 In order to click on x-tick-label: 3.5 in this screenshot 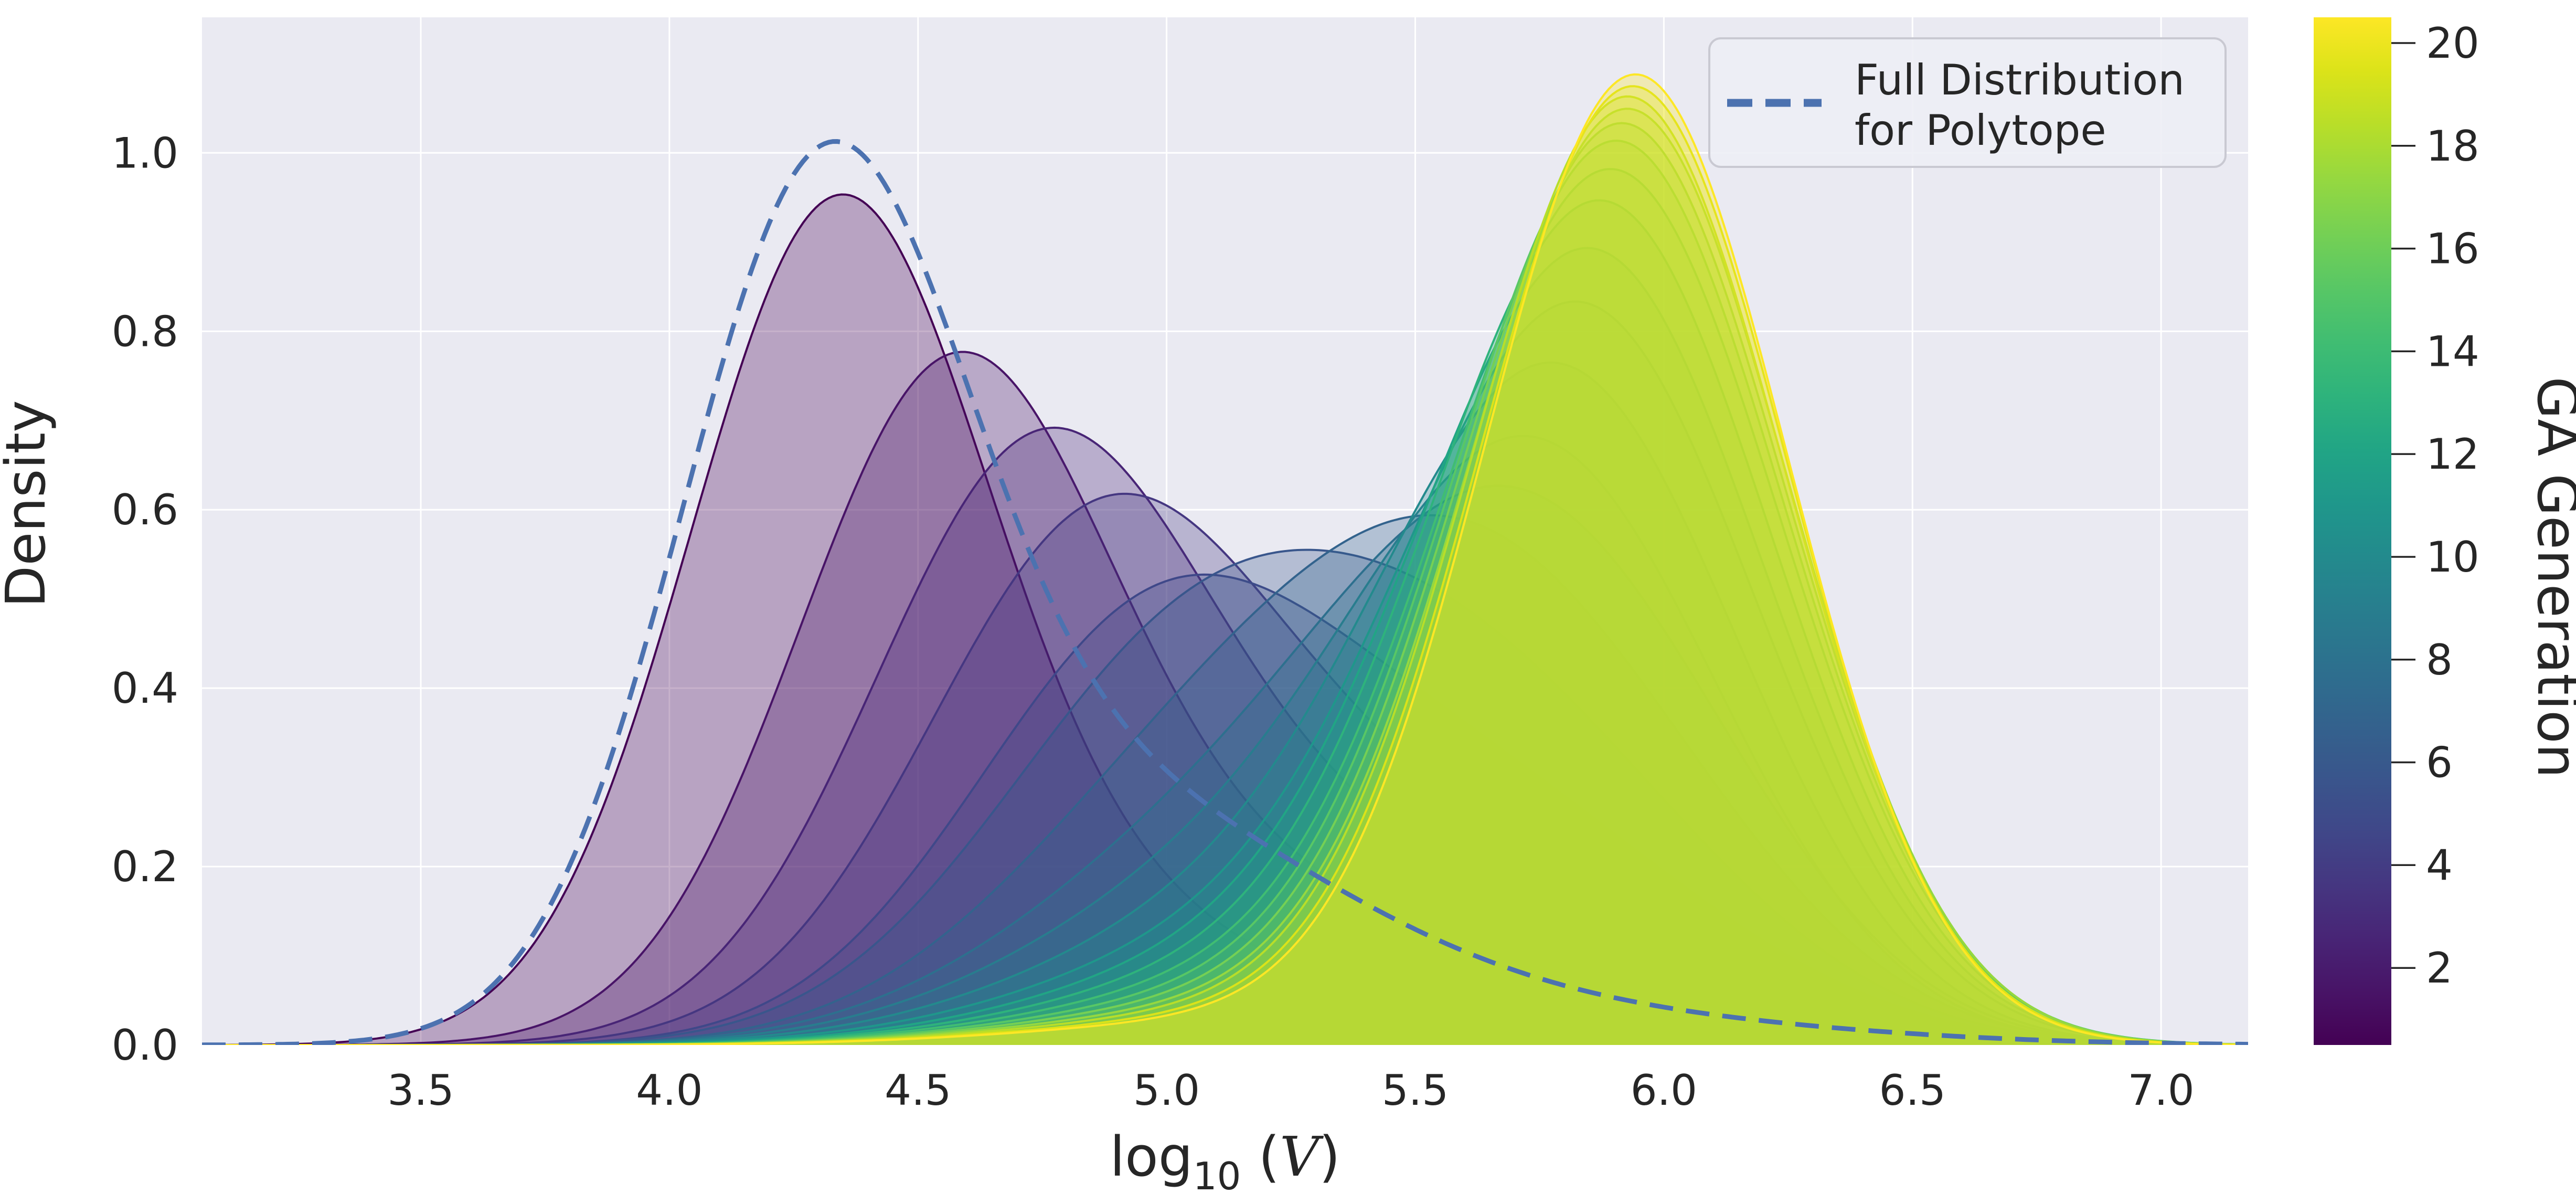, I will do `click(420, 1090)`.